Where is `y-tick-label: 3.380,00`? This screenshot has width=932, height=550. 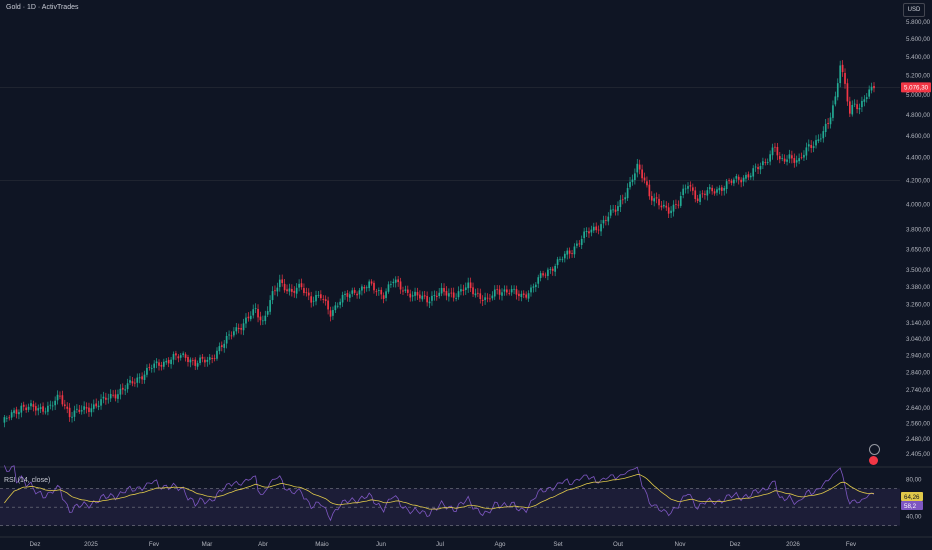
y-tick-label: 3.380,00 is located at coordinates (918, 287).